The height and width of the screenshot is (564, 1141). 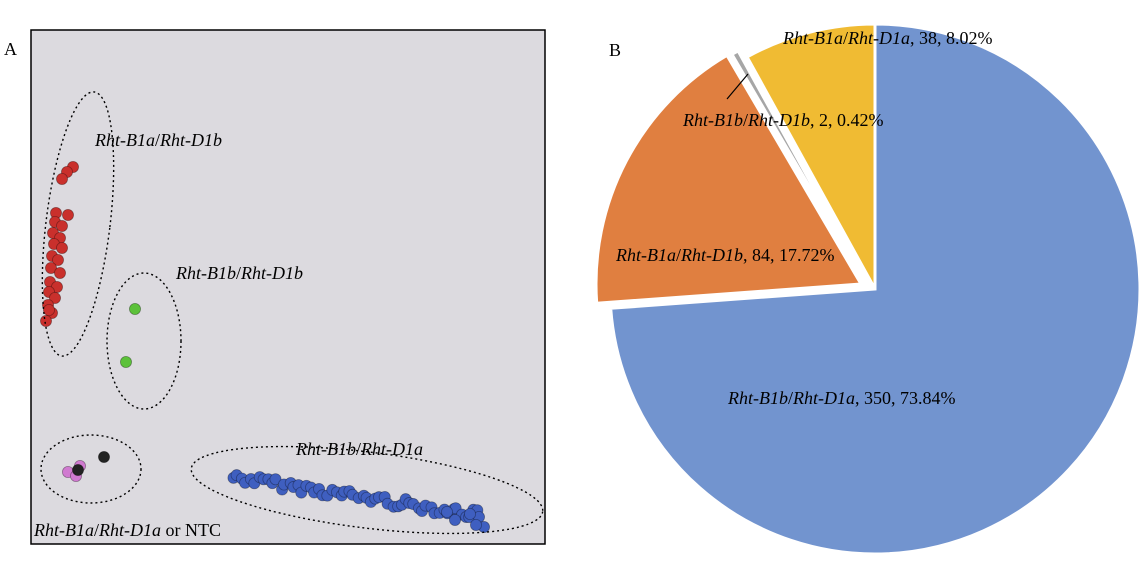 What do you see at coordinates (359, 449) in the screenshot?
I see `cluster-label-b1b-d1a: Rht-B1b/Rht-D1a` at bounding box center [359, 449].